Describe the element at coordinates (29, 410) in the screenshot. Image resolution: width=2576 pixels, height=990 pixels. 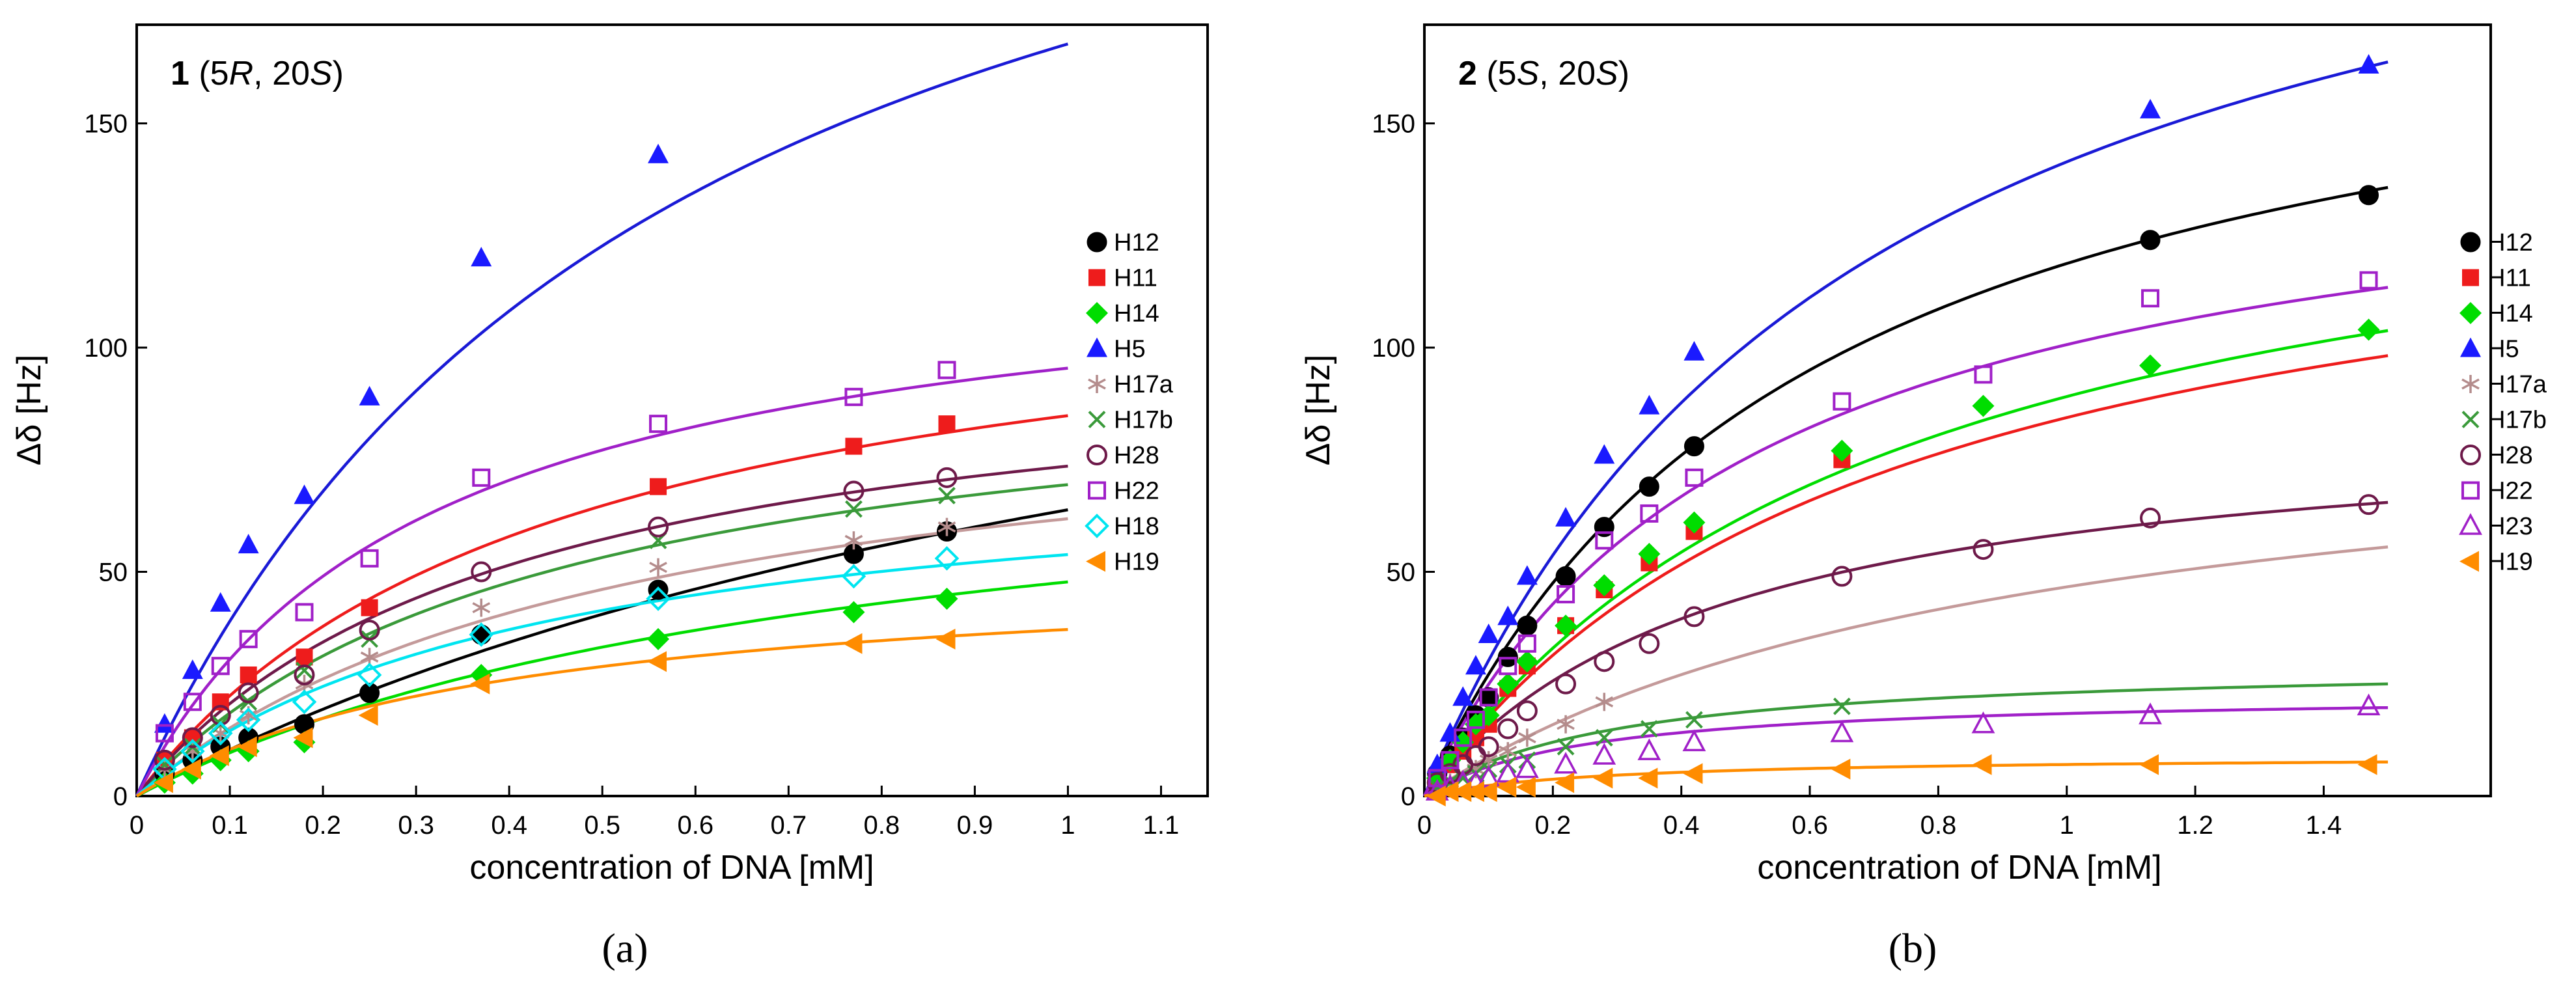
I see `y-axis-label-a: Δδ [Hz]` at that location.